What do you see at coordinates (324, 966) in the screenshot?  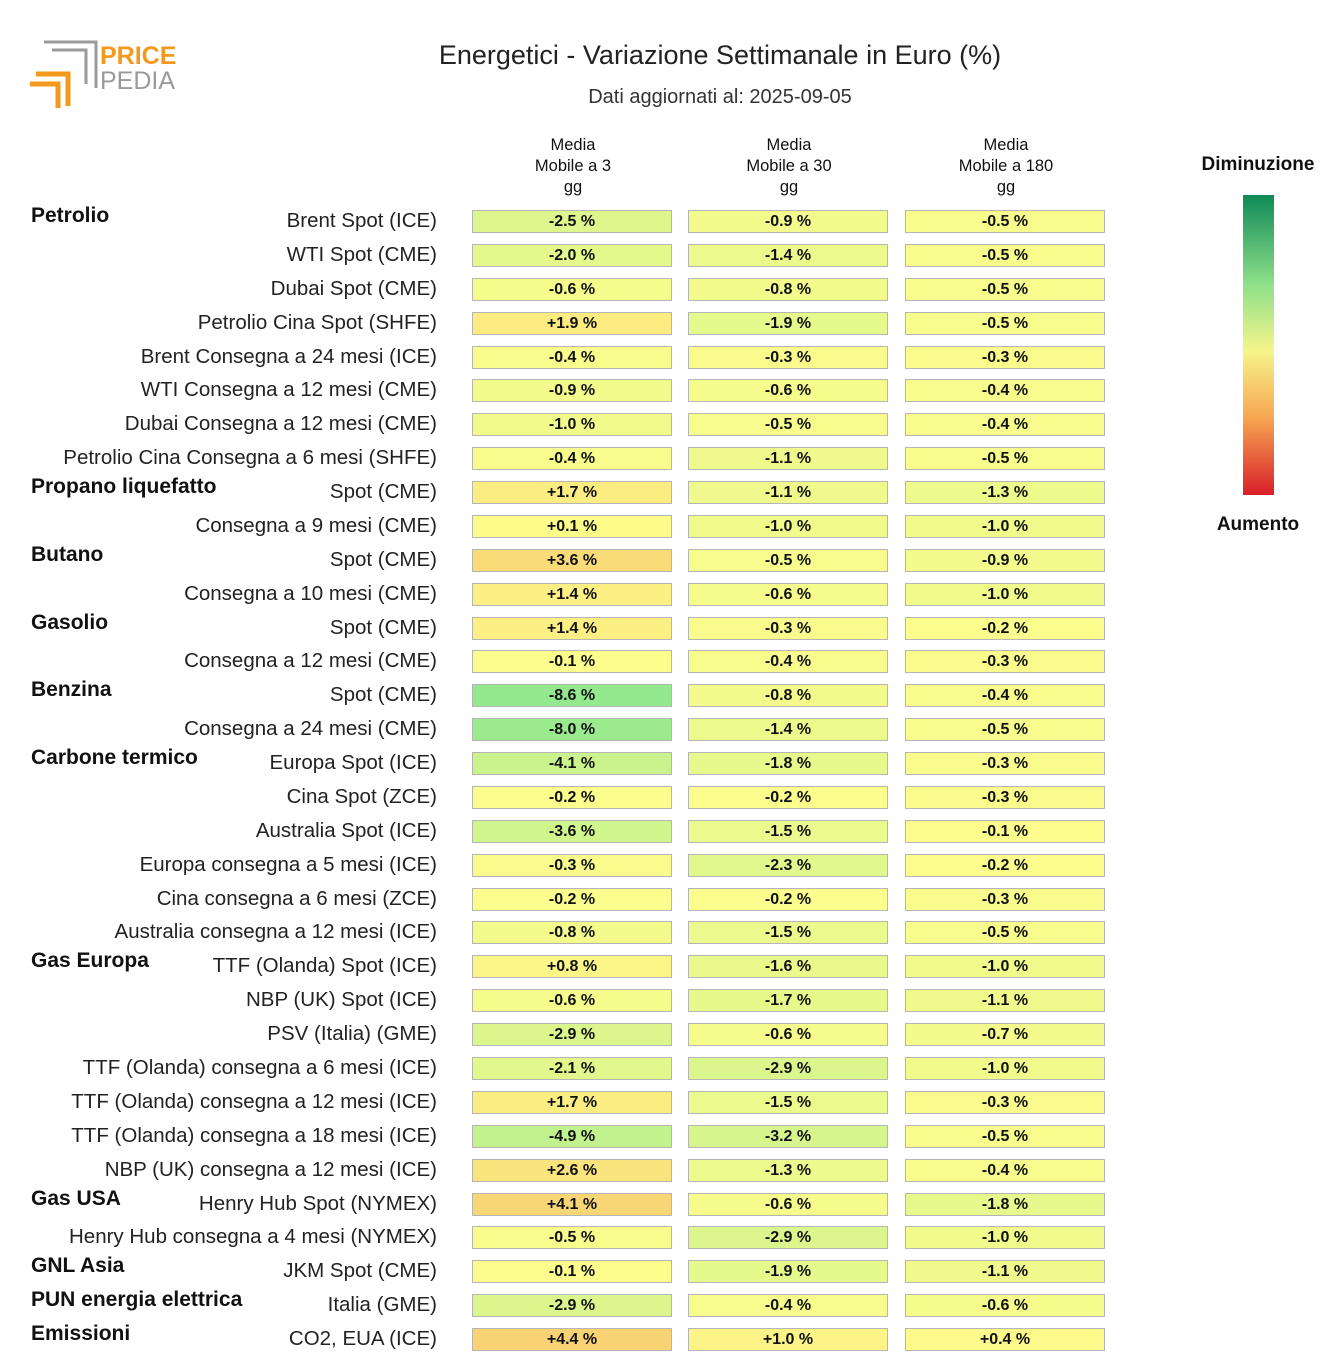 I see `row-label: TTF (Olanda) Spot (ICE)` at bounding box center [324, 966].